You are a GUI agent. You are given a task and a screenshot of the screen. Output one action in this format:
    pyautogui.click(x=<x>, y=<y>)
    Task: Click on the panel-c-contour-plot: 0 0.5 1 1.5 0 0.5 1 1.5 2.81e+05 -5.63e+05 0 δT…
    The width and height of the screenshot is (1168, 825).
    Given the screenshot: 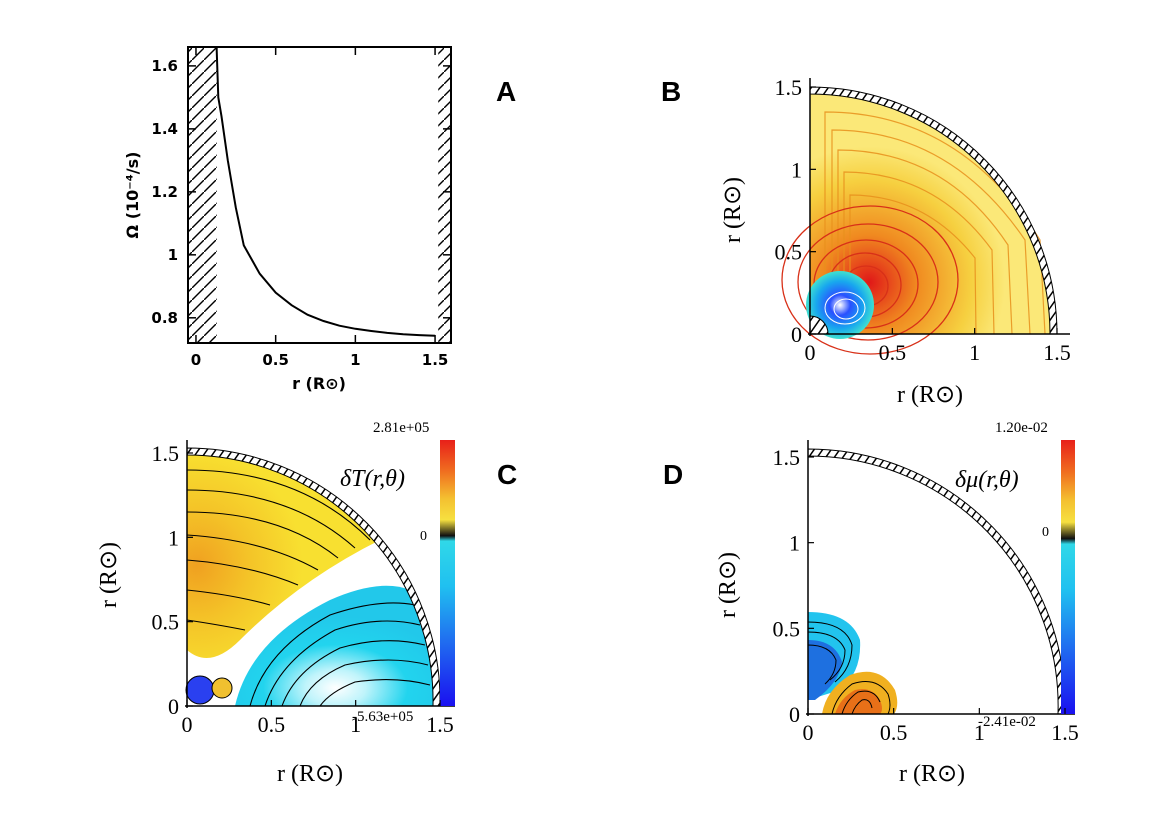 What is the action you would take?
    pyautogui.click(x=275, y=603)
    